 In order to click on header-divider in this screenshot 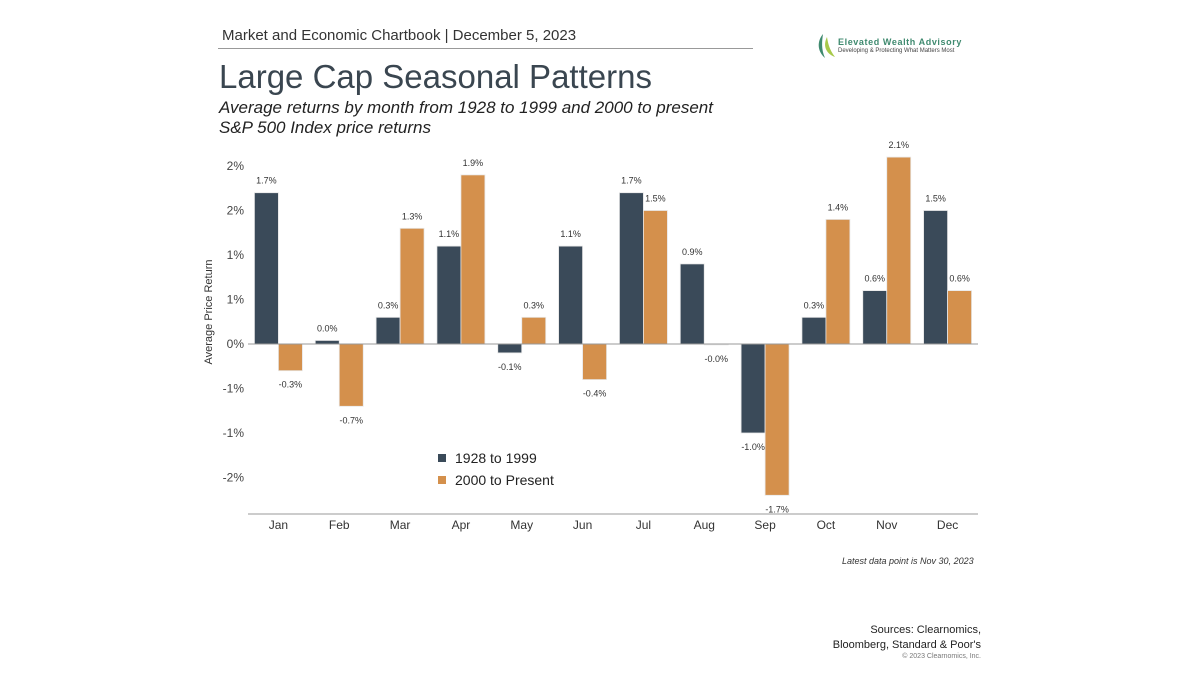, I will do `click(485, 48)`.